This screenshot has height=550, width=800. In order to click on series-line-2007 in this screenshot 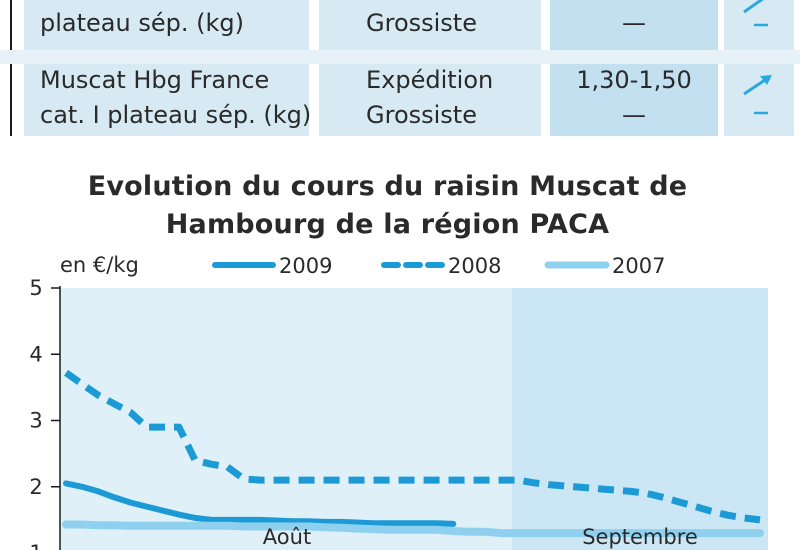, I will do `click(413, 529)`.